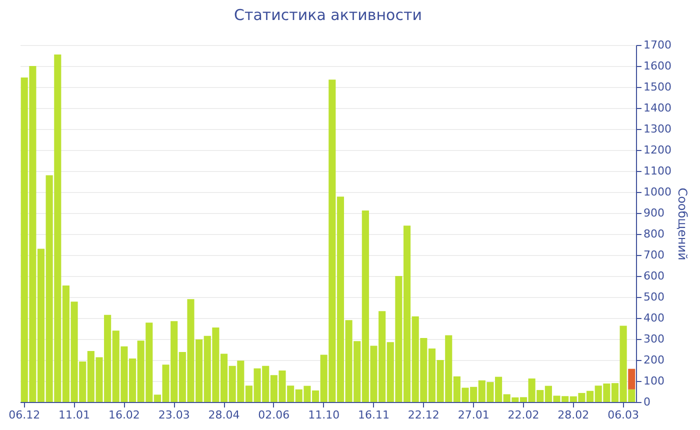 The height and width of the screenshot is (430, 700). Describe the element at coordinates (524, 415) in the screenshot. I see `x-tick-label: 22.02` at that location.